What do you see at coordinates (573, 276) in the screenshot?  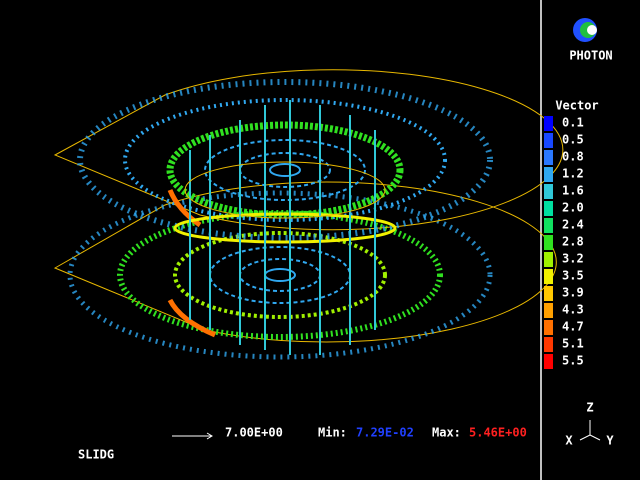 I see `legend-label: 3.5` at bounding box center [573, 276].